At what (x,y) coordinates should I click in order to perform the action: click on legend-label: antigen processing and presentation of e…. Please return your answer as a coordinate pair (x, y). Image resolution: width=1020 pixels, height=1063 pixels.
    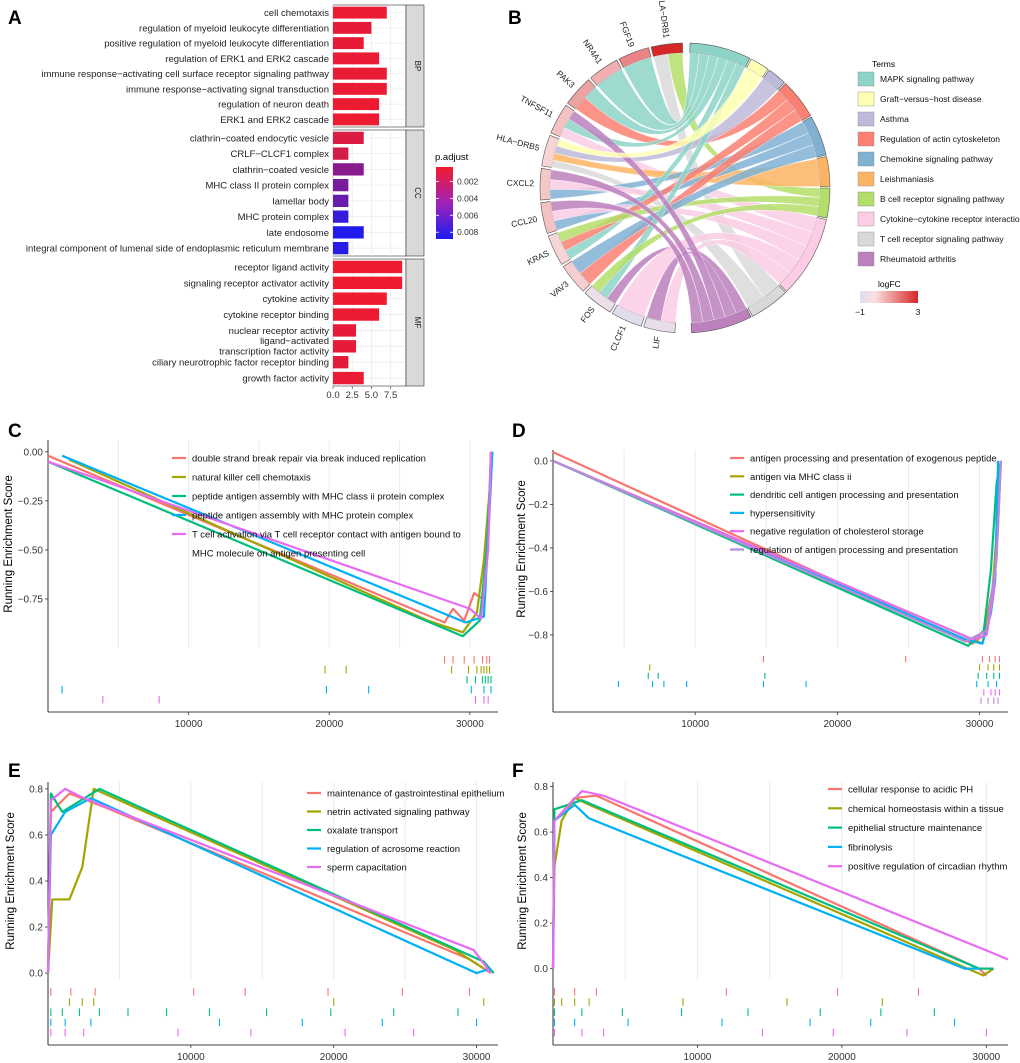
    Looking at the image, I should click on (873, 459).